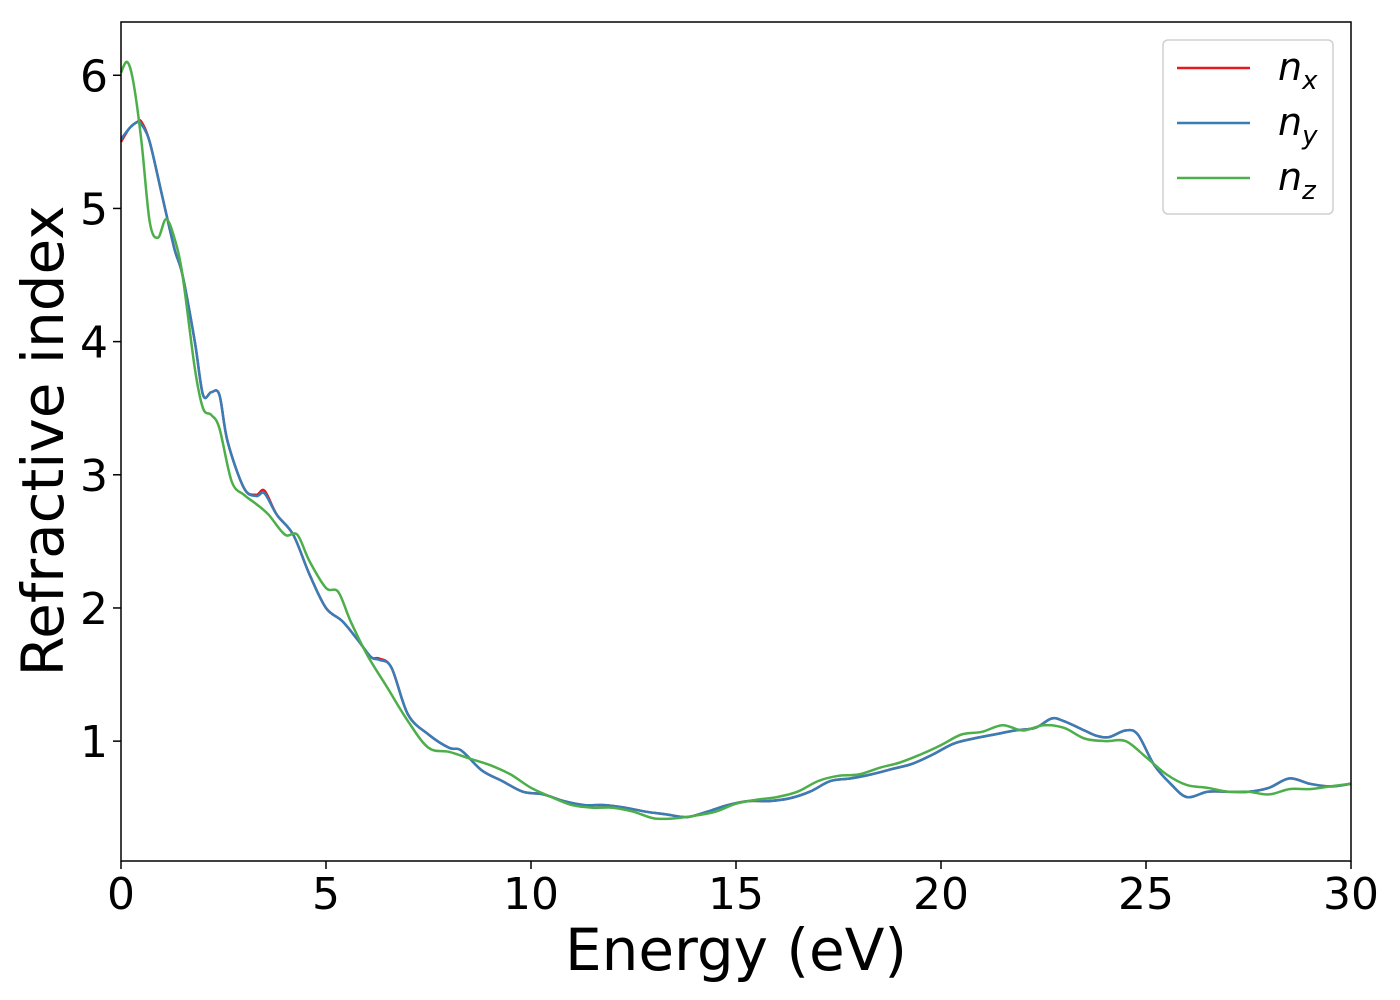 The height and width of the screenshot is (1000, 1400). What do you see at coordinates (94, 76) in the screenshot?
I see `y-tick-label: 6` at bounding box center [94, 76].